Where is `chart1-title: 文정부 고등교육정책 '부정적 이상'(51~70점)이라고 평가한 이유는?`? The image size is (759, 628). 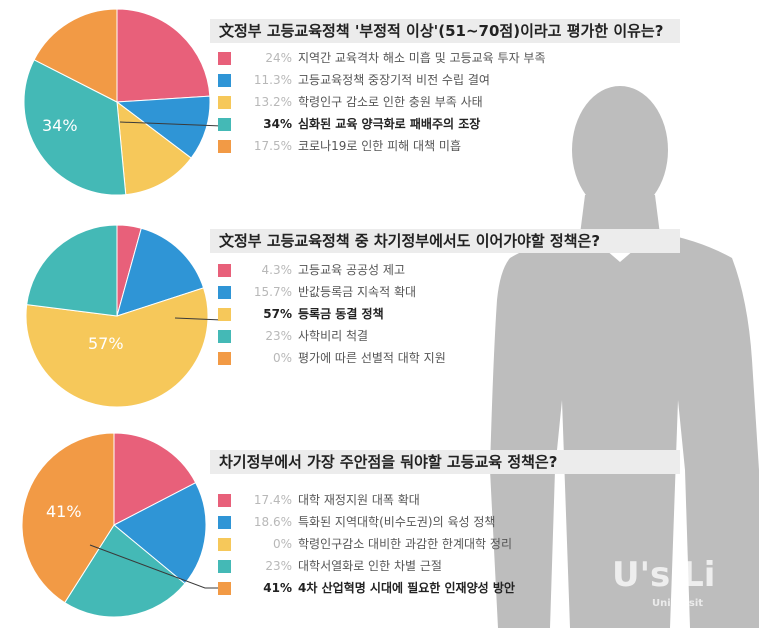
chart1-title: 文정부 고등교육정책 '부정적 이상'(51~70점)이라고 평가한 이유는? is located at coordinates (441, 31).